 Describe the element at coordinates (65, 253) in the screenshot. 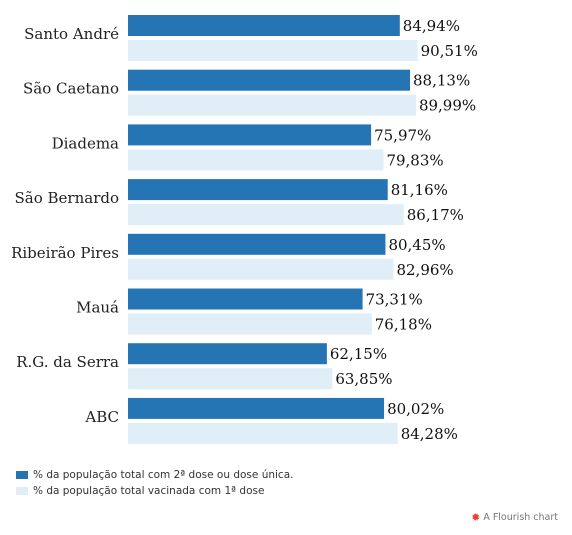

I see `category-label-ribeirao-pires: Ribeirão Pires` at that location.